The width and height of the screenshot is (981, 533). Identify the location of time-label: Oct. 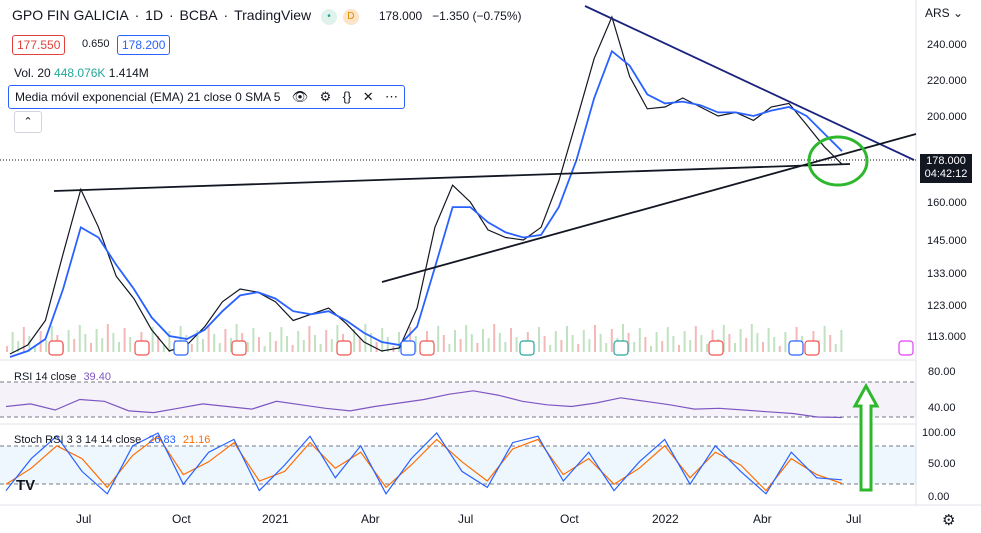
(181, 519).